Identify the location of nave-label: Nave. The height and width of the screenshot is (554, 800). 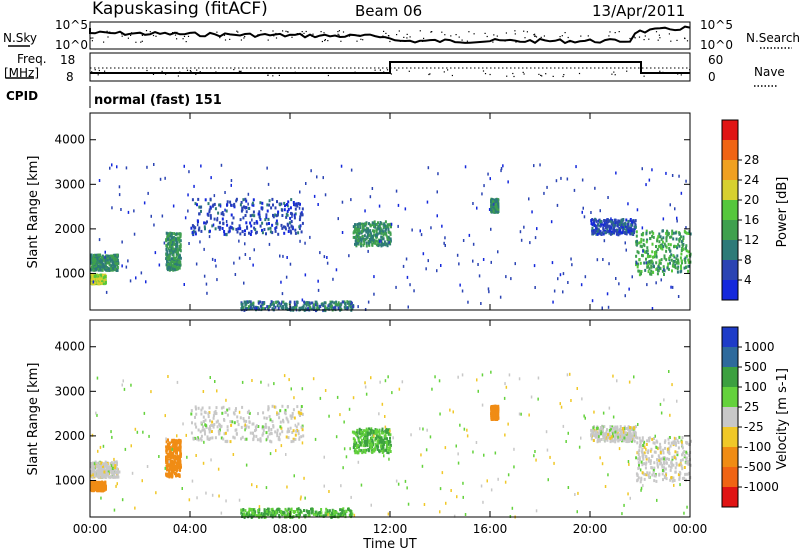
(769, 72).